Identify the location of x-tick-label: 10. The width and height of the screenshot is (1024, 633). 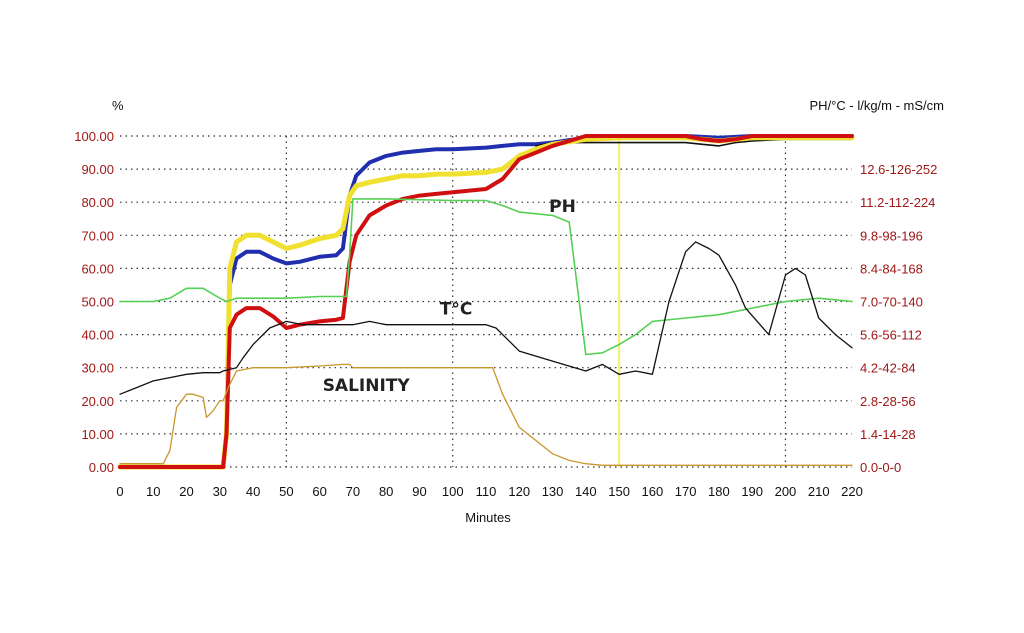
(153, 491).